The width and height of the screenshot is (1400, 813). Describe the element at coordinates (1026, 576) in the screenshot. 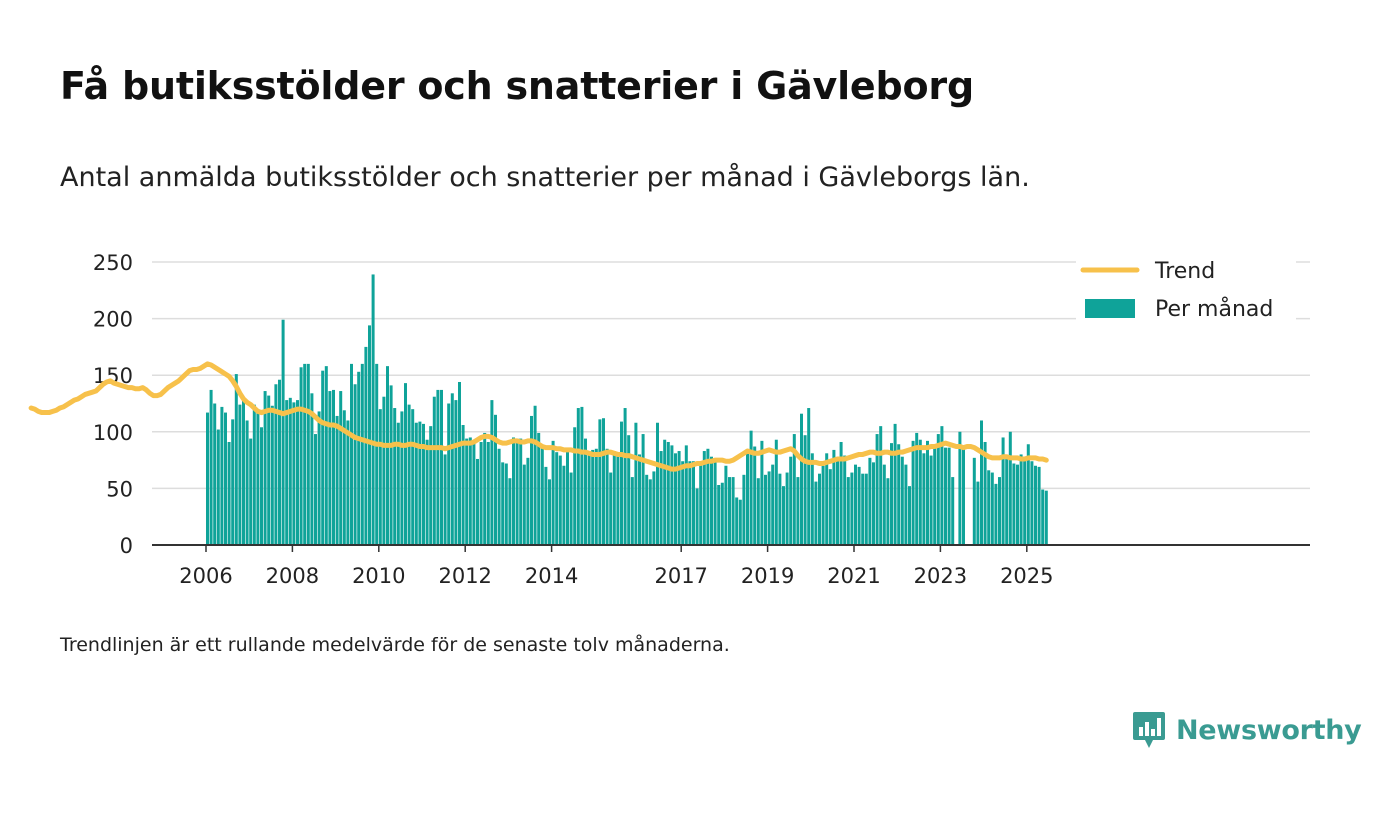

I see `x-tick-label: 2025` at that location.